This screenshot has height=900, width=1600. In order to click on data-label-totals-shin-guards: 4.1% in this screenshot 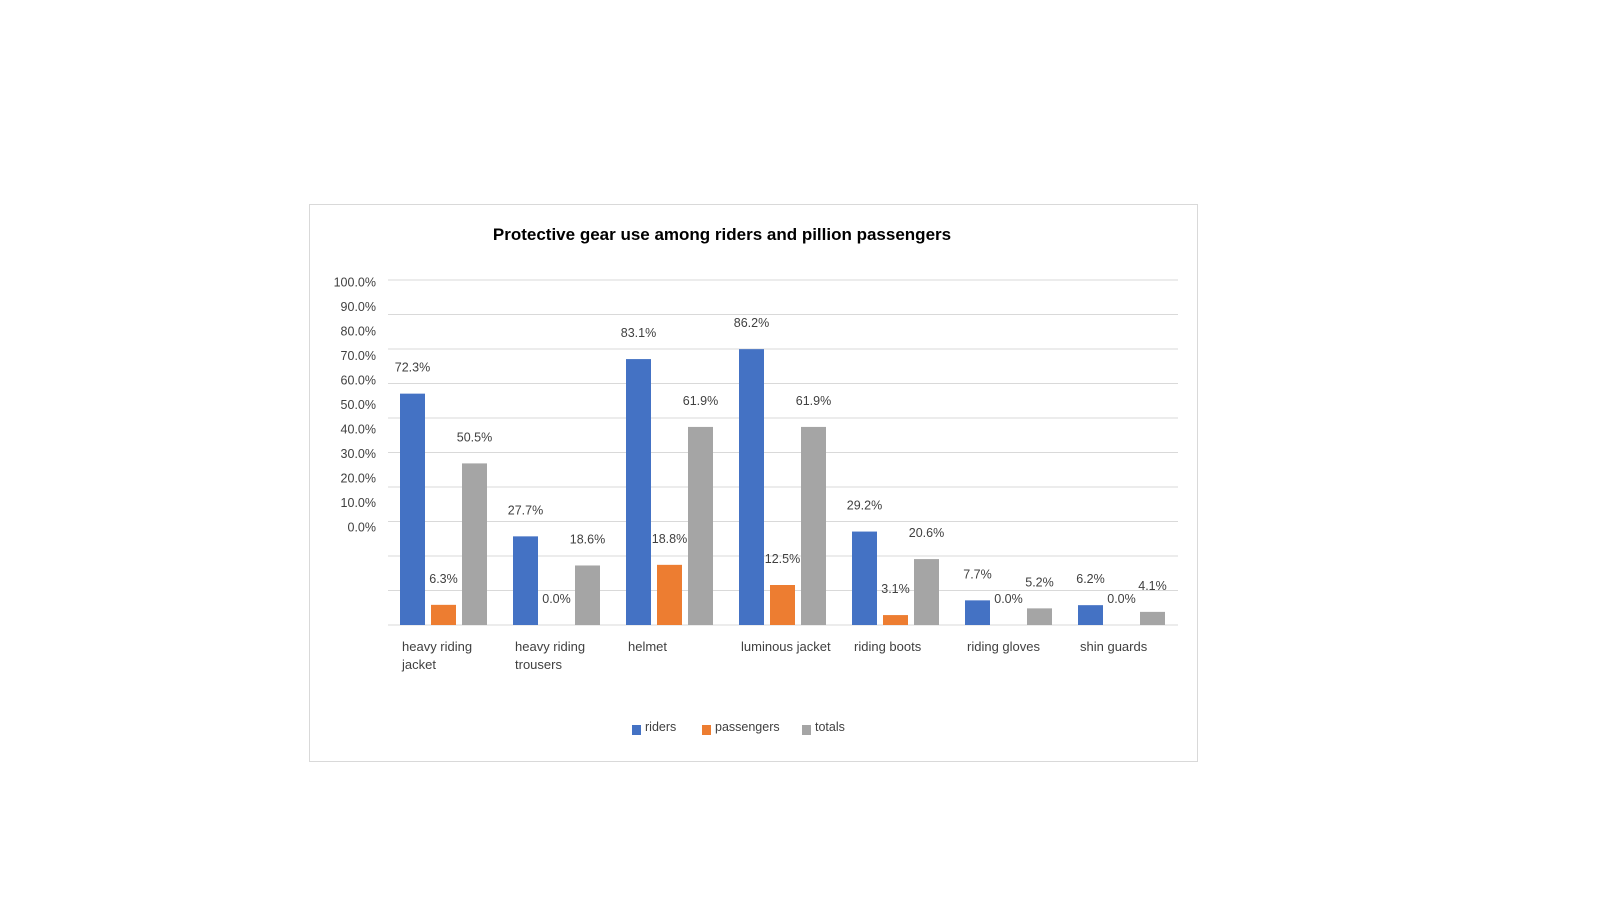, I will do `click(1152, 586)`.